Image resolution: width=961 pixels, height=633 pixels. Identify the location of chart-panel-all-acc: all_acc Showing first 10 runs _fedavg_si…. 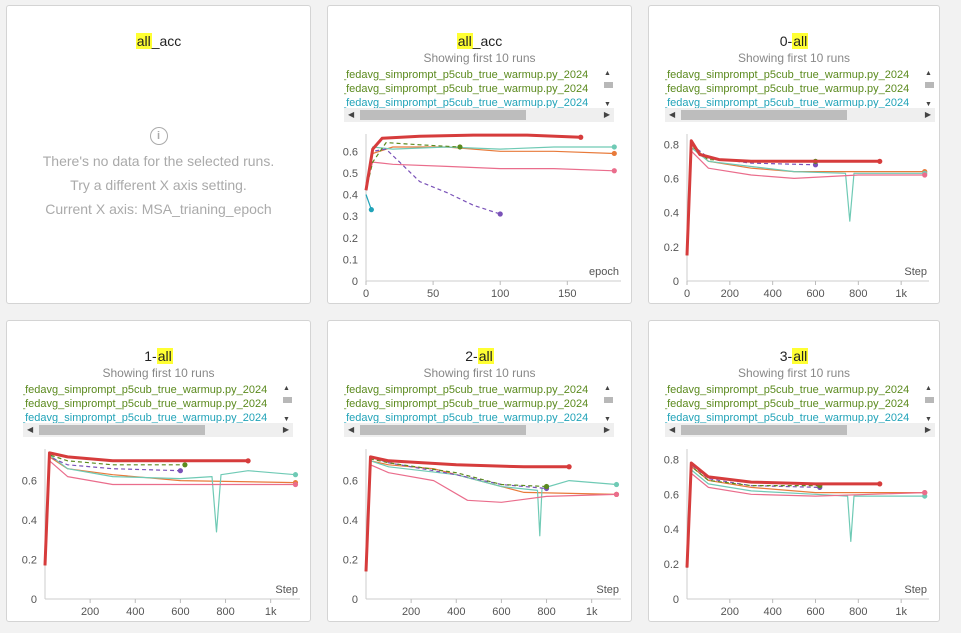
(479, 154).